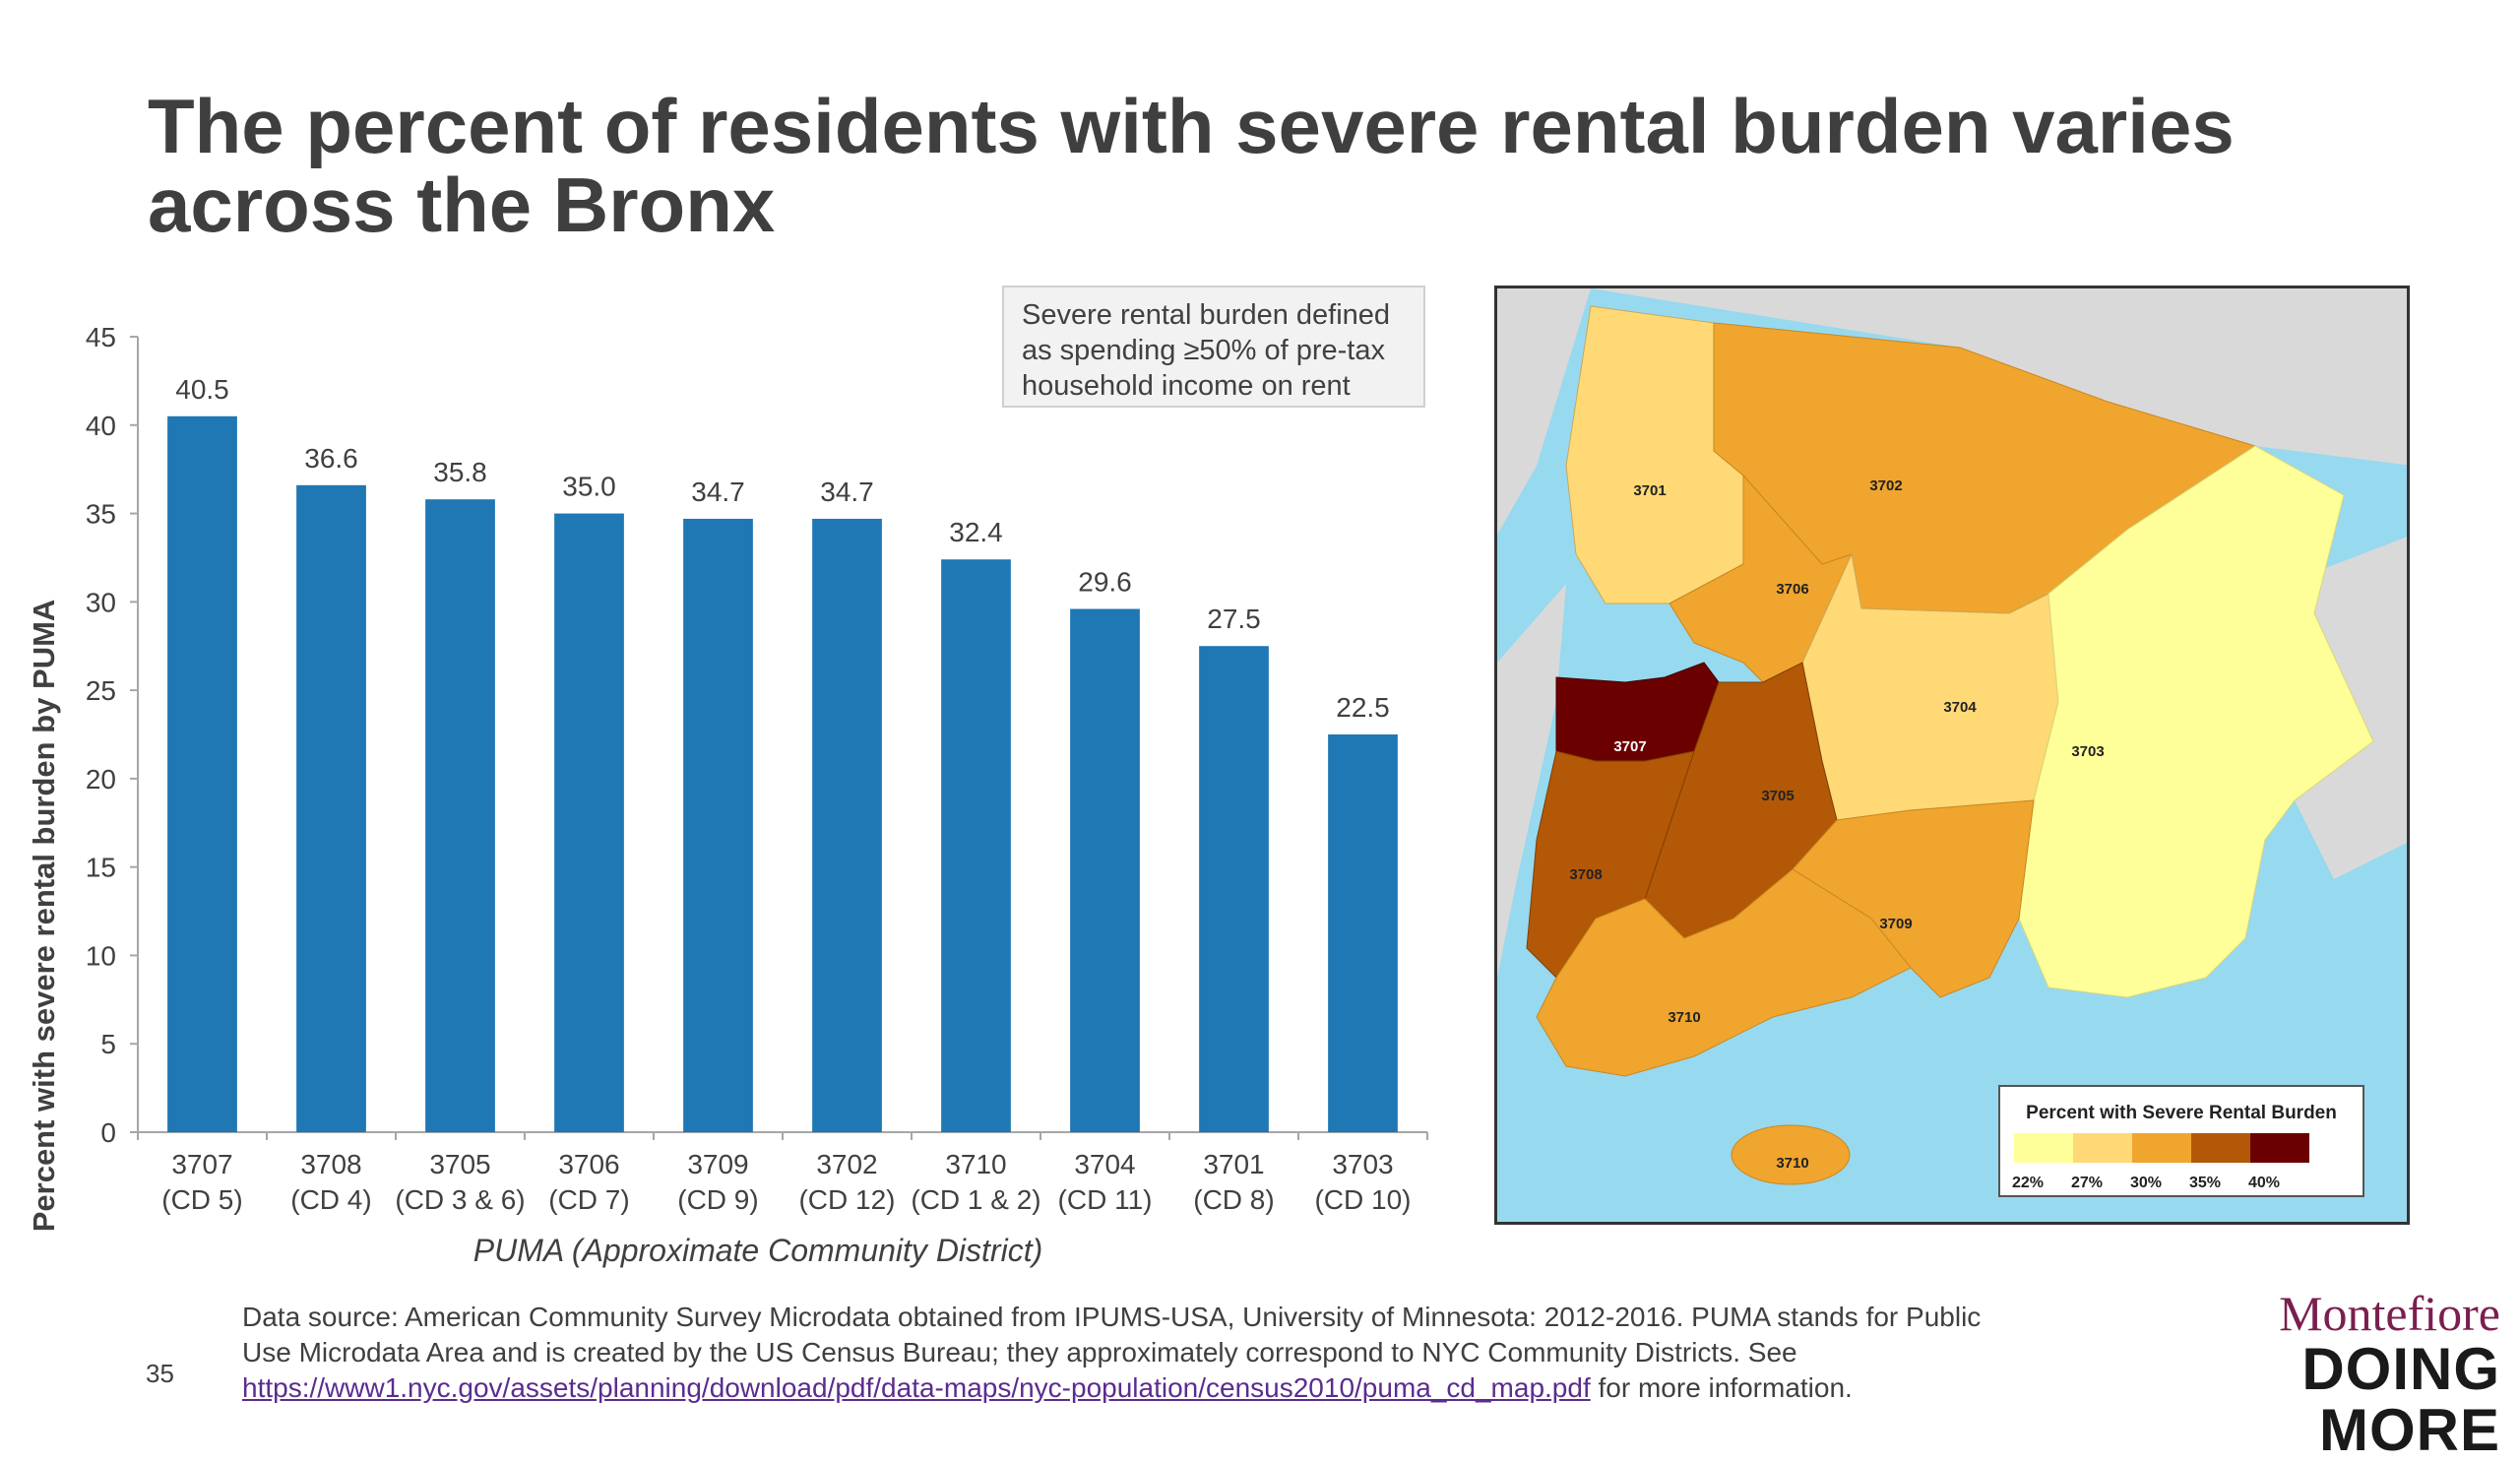 This screenshot has width=2520, height=1463. I want to click on westchester-land, so click(1999, 377).